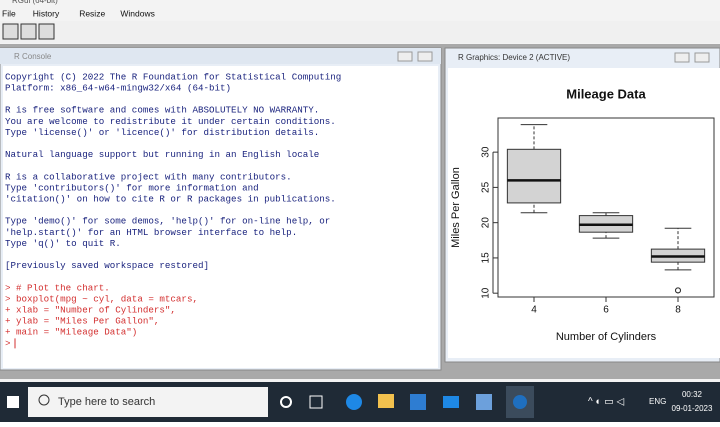 Image resolution: width=720 pixels, height=427 pixels. I want to click on r-icon, so click(520, 402).